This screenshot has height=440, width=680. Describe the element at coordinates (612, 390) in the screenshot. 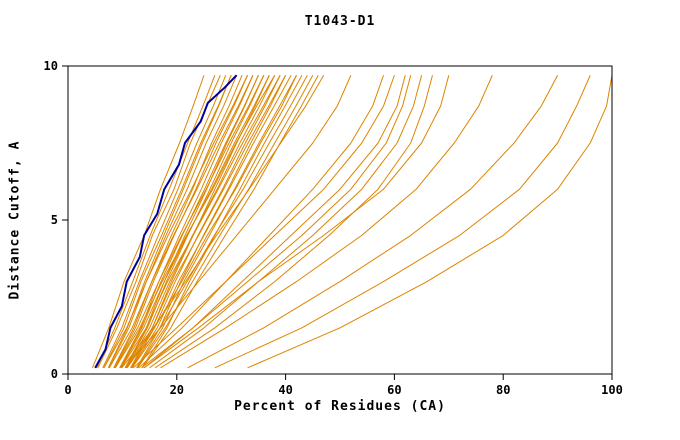

I see `x-tick-label: 100` at that location.